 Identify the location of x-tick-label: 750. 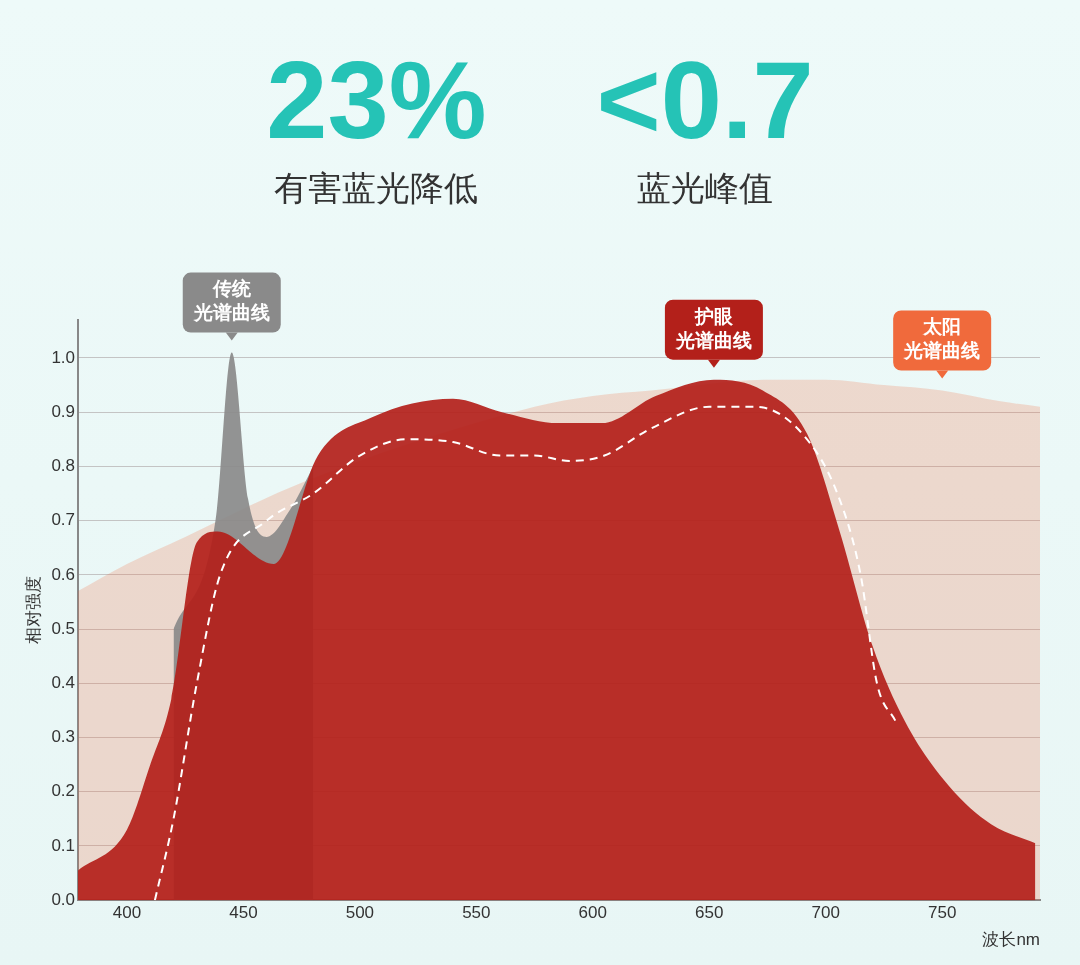
(942, 913).